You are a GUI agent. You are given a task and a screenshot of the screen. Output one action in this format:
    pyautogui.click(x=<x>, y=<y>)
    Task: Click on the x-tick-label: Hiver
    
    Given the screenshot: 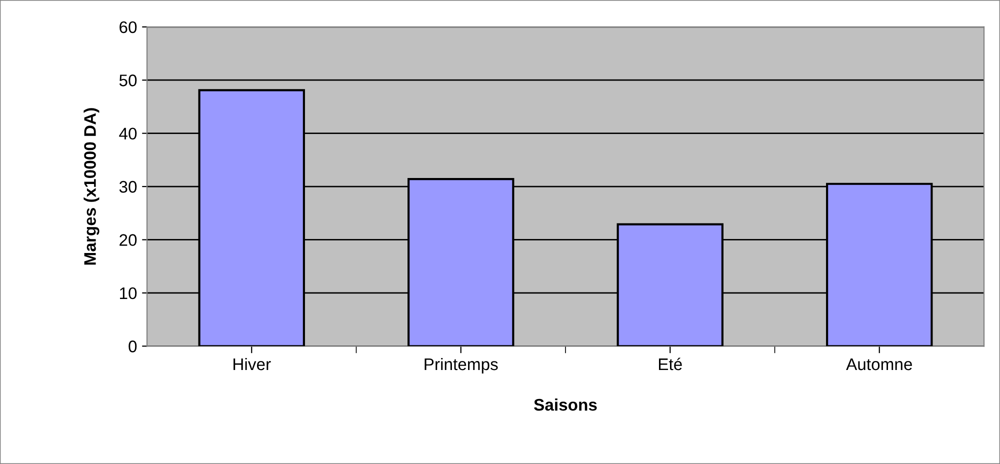 What is the action you would take?
    pyautogui.click(x=252, y=364)
    